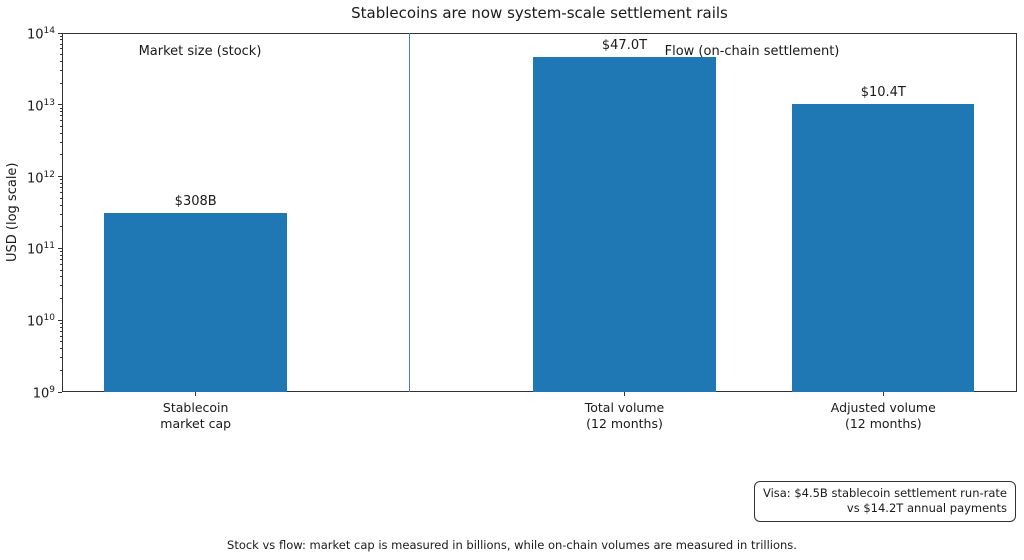 This screenshot has height=560, width=1024. What do you see at coordinates (883, 92) in the screenshot?
I see `bar-value-label-2: $10.4T` at bounding box center [883, 92].